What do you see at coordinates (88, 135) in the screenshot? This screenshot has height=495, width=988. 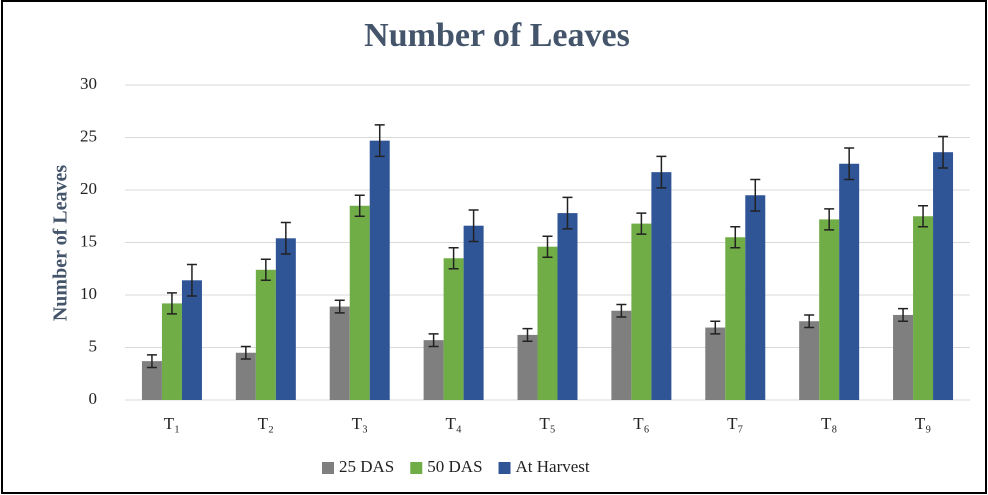 I see `y-tick-label: 25` at bounding box center [88, 135].